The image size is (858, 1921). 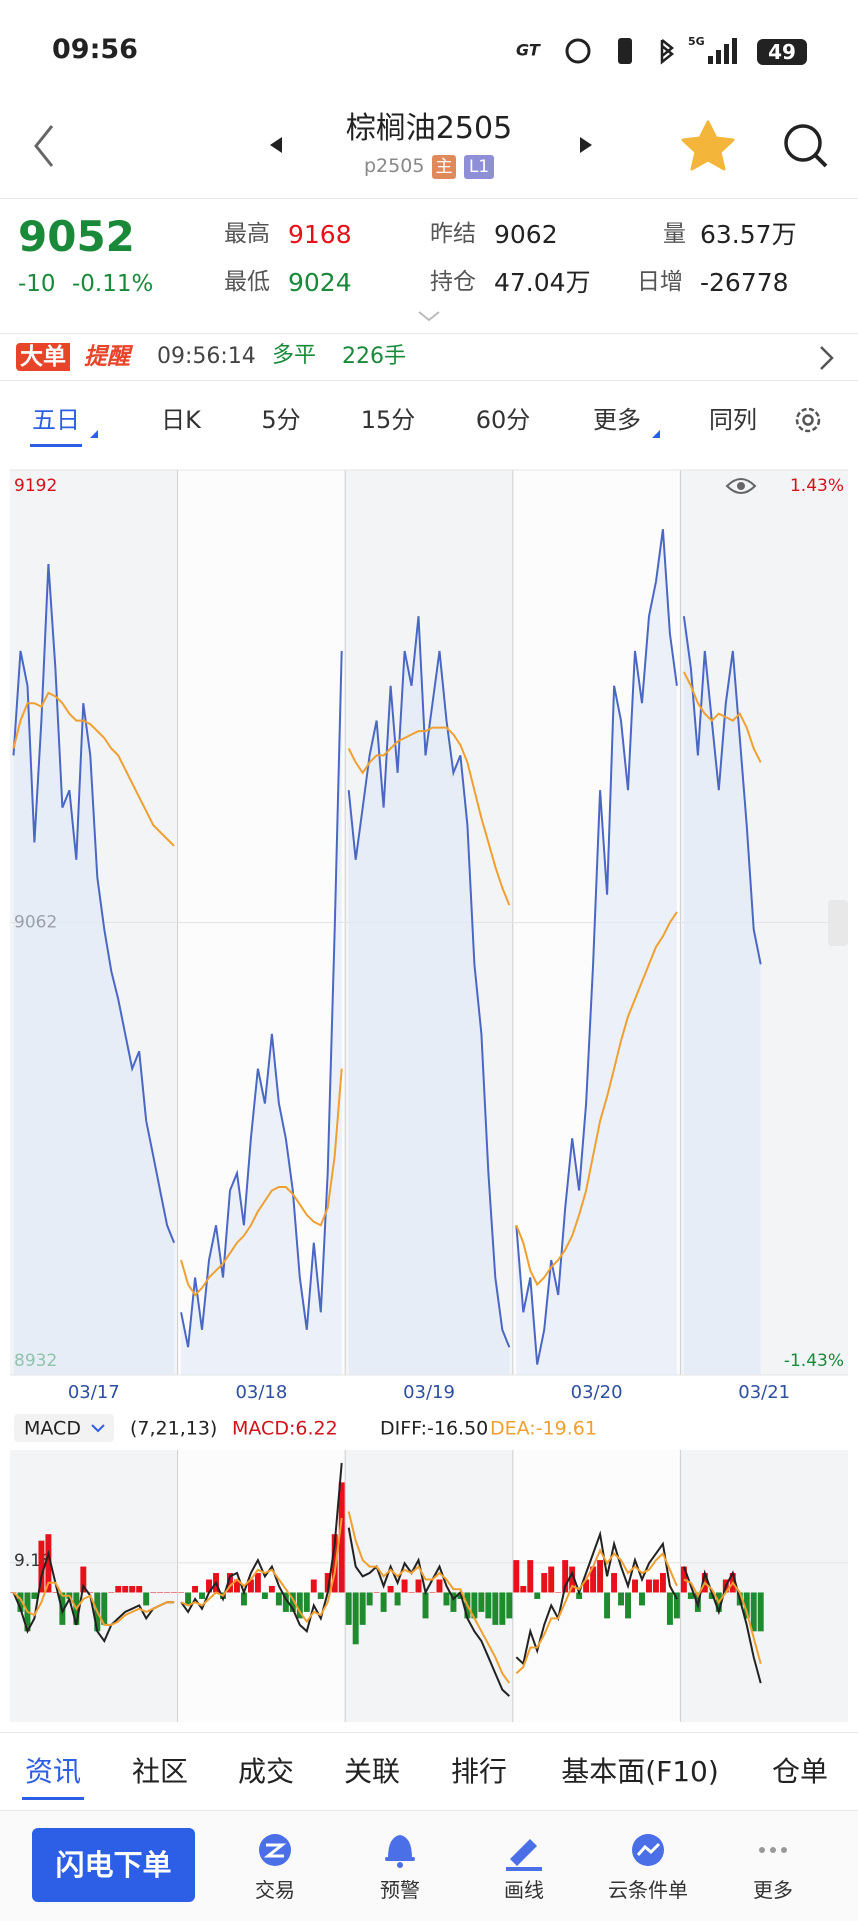 What do you see at coordinates (275, 1890) in the screenshot?
I see `nav-item: 交易` at bounding box center [275, 1890].